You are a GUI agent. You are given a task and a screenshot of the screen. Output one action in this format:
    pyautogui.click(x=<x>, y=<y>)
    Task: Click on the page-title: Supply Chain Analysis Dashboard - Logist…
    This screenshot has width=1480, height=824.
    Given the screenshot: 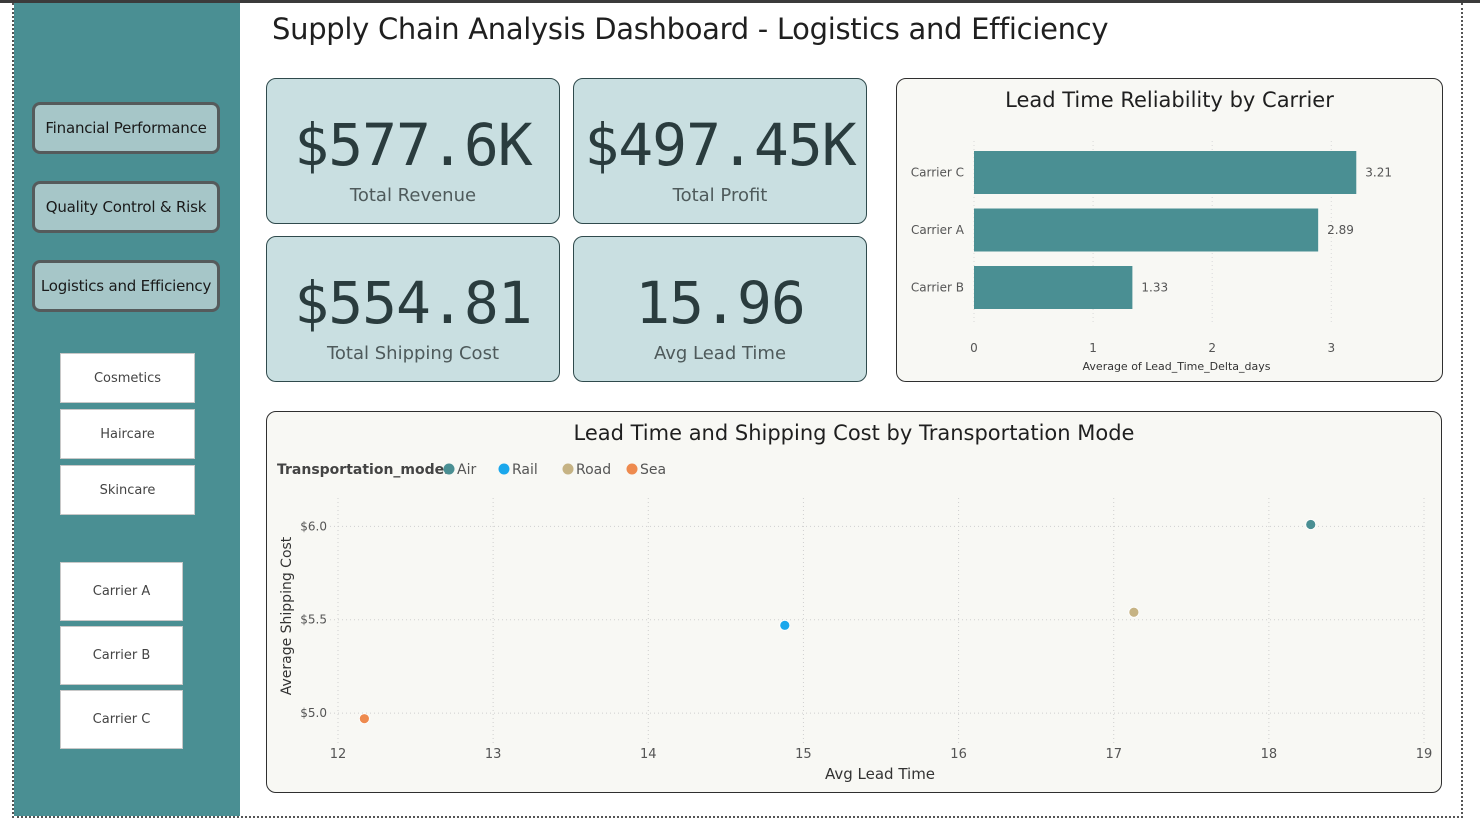 What is the action you would take?
    pyautogui.click(x=690, y=29)
    